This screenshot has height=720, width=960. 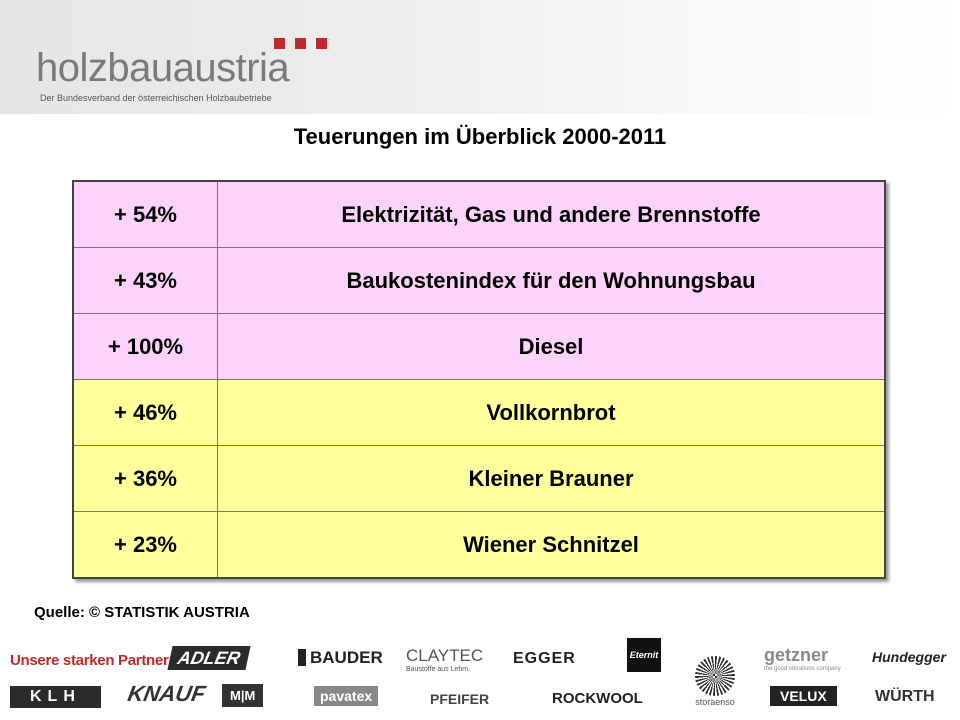 I want to click on change-cell: + 43%, so click(x=145, y=280).